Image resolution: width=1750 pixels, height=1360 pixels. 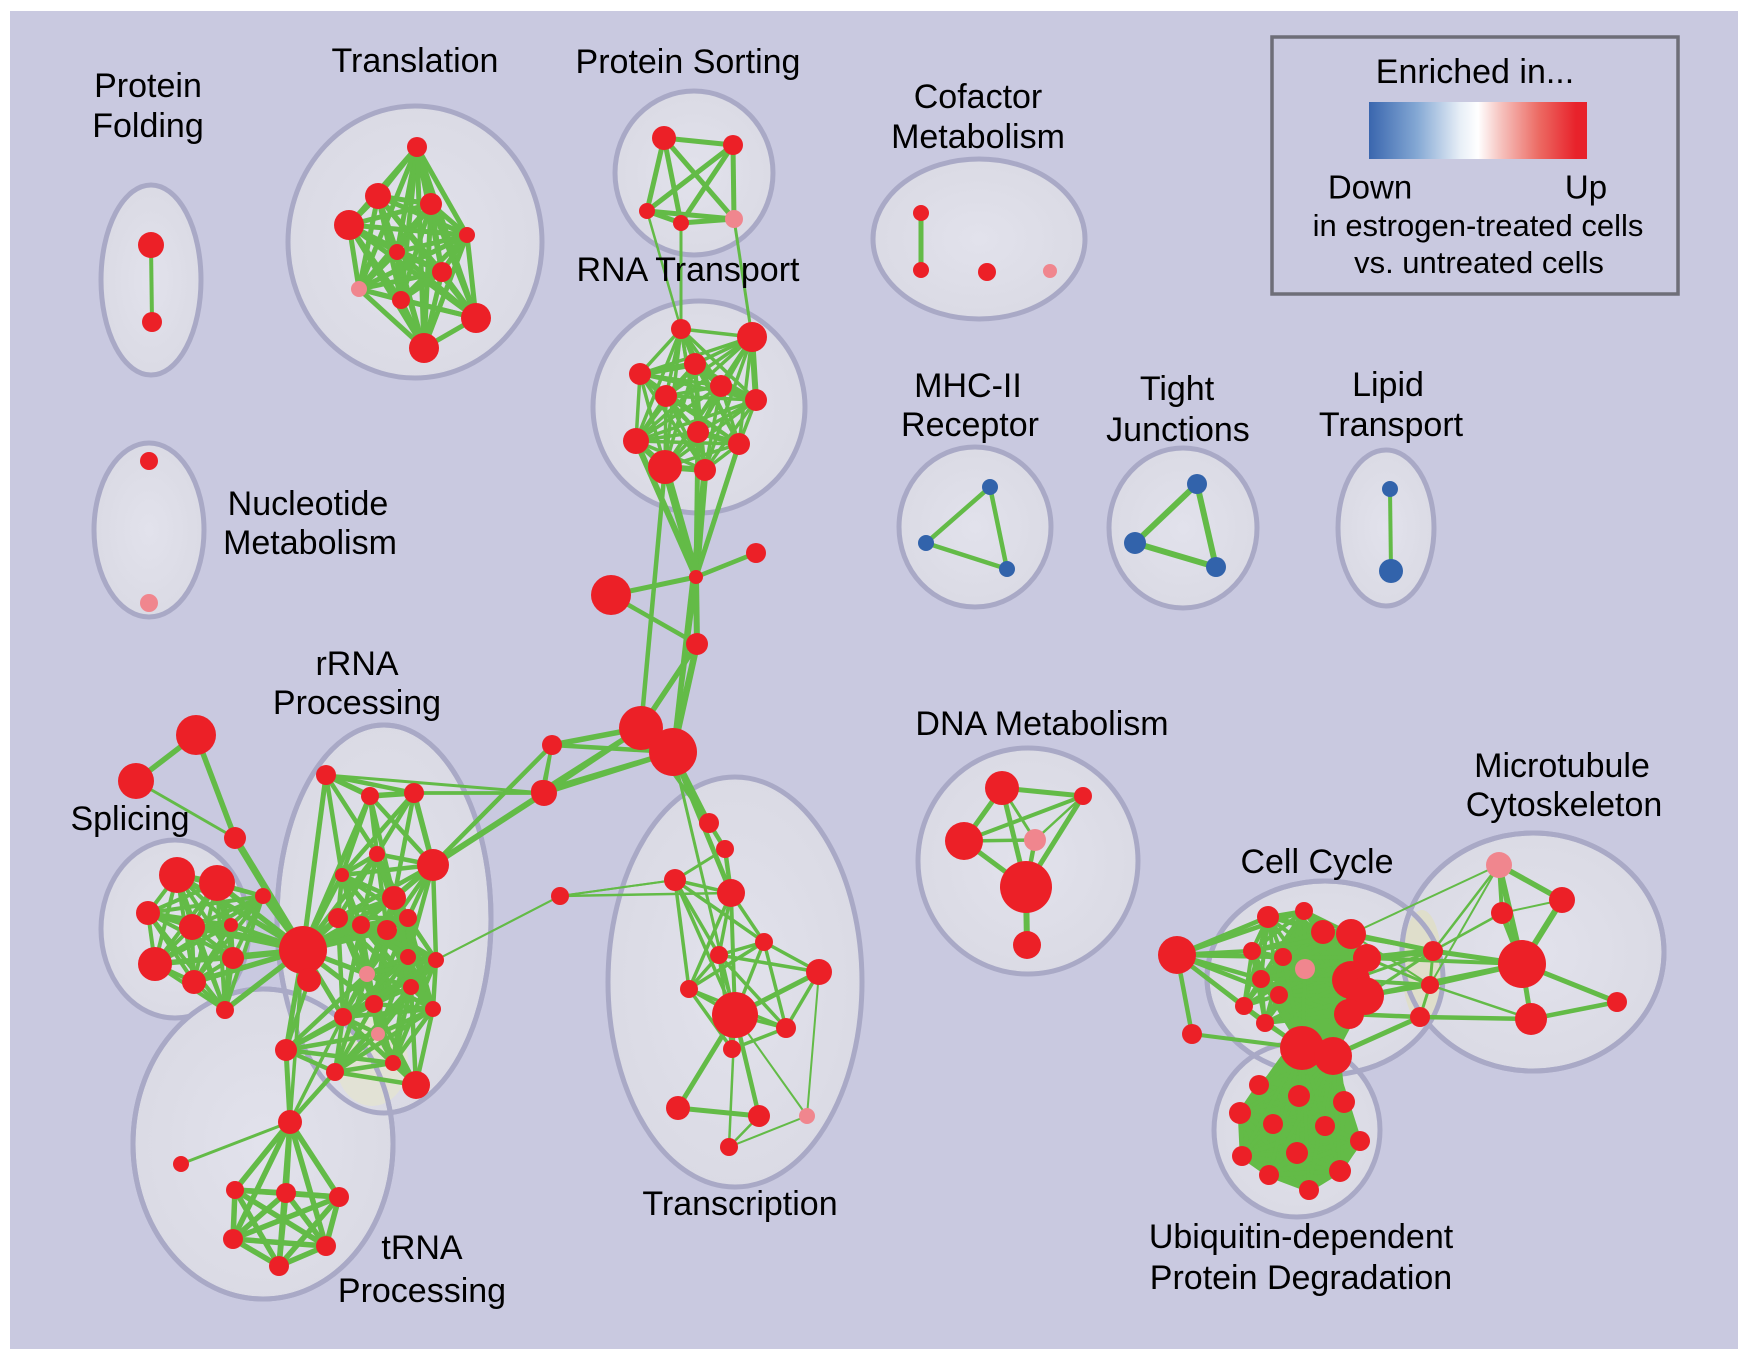 I want to click on svg-text: rRNA, so click(x=356, y=664).